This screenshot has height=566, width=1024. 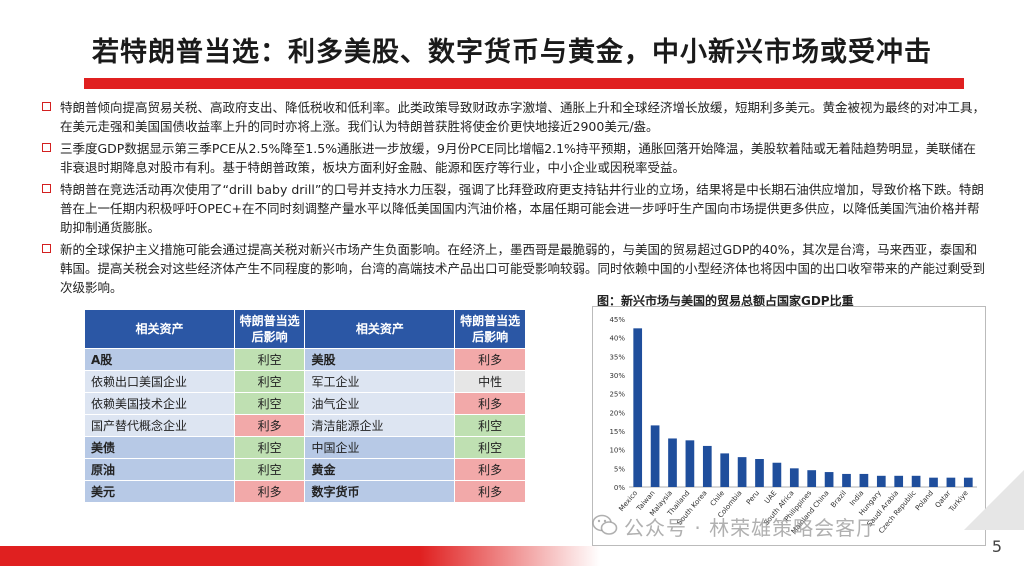 I want to click on asset-cell: 油气企业, so click(x=380, y=403).